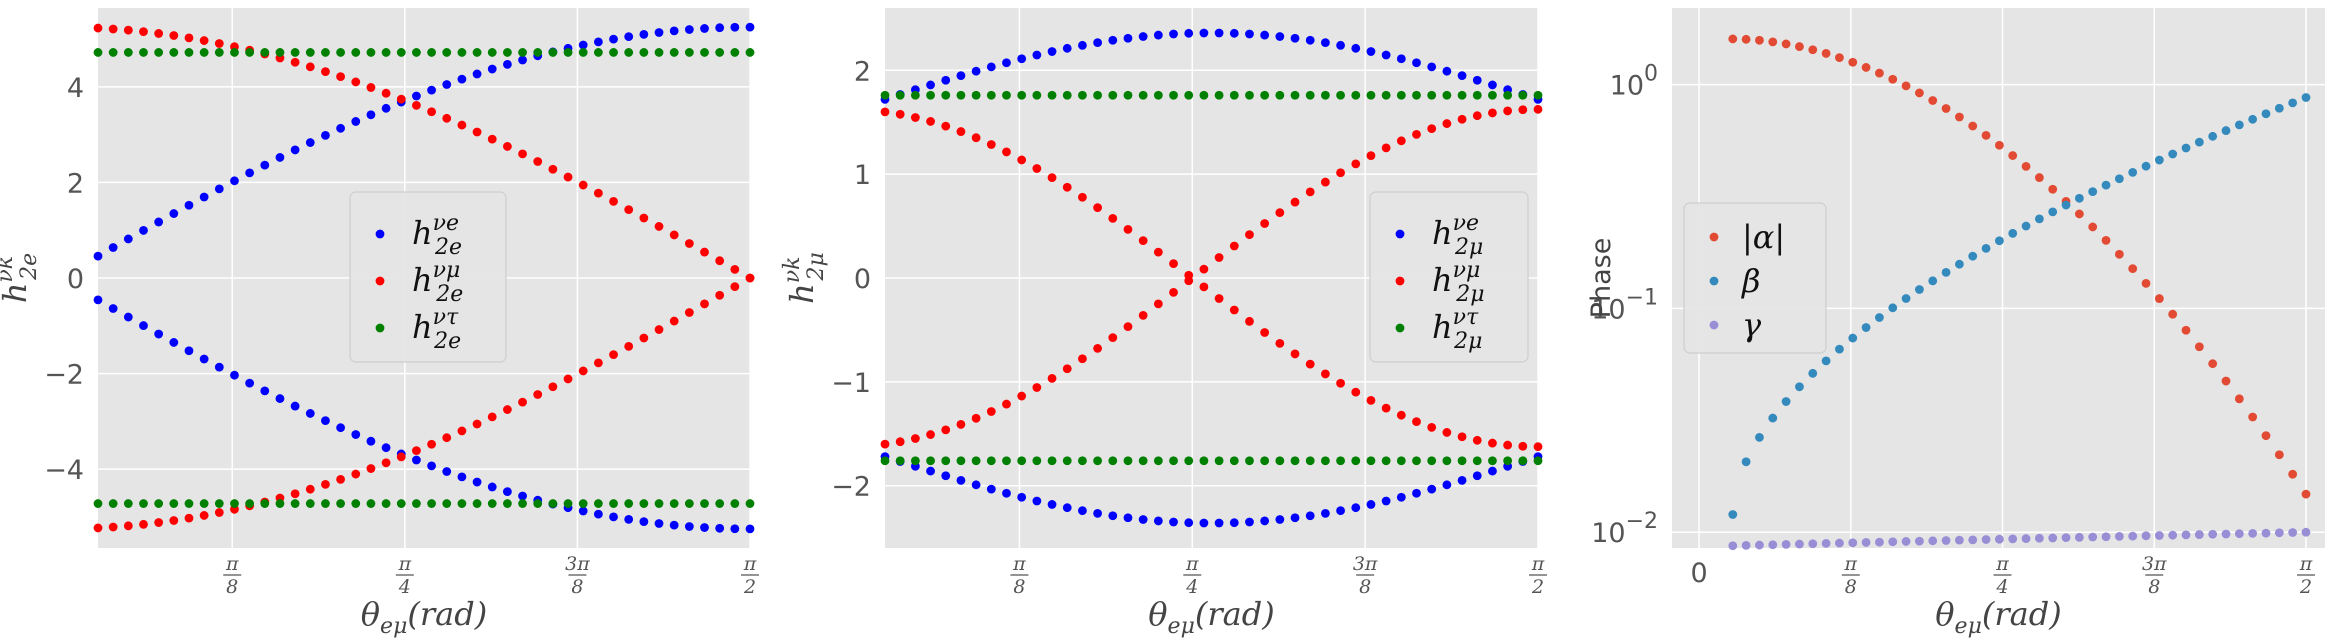  Describe the element at coordinates (1998, 617) in the screenshot. I see `x-axis-label: θeμ(rad)` at that location.